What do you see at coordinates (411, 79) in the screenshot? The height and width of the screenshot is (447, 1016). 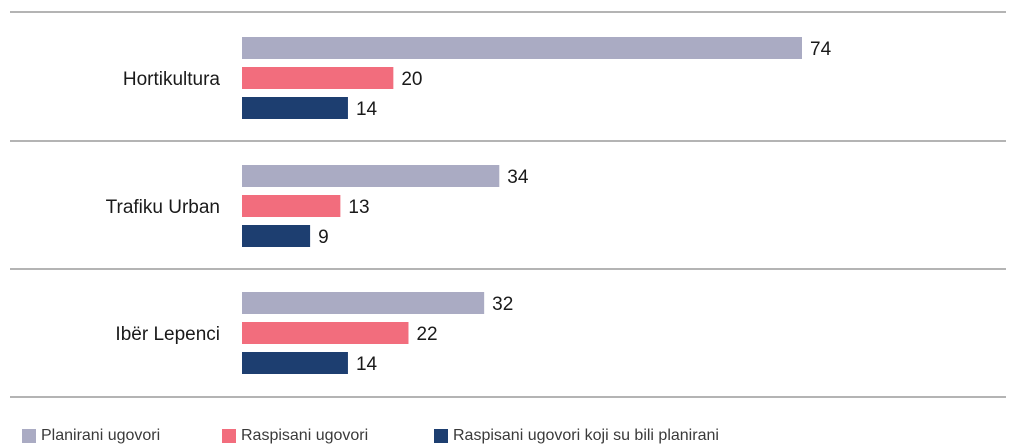 I see `value-label: 20` at bounding box center [411, 79].